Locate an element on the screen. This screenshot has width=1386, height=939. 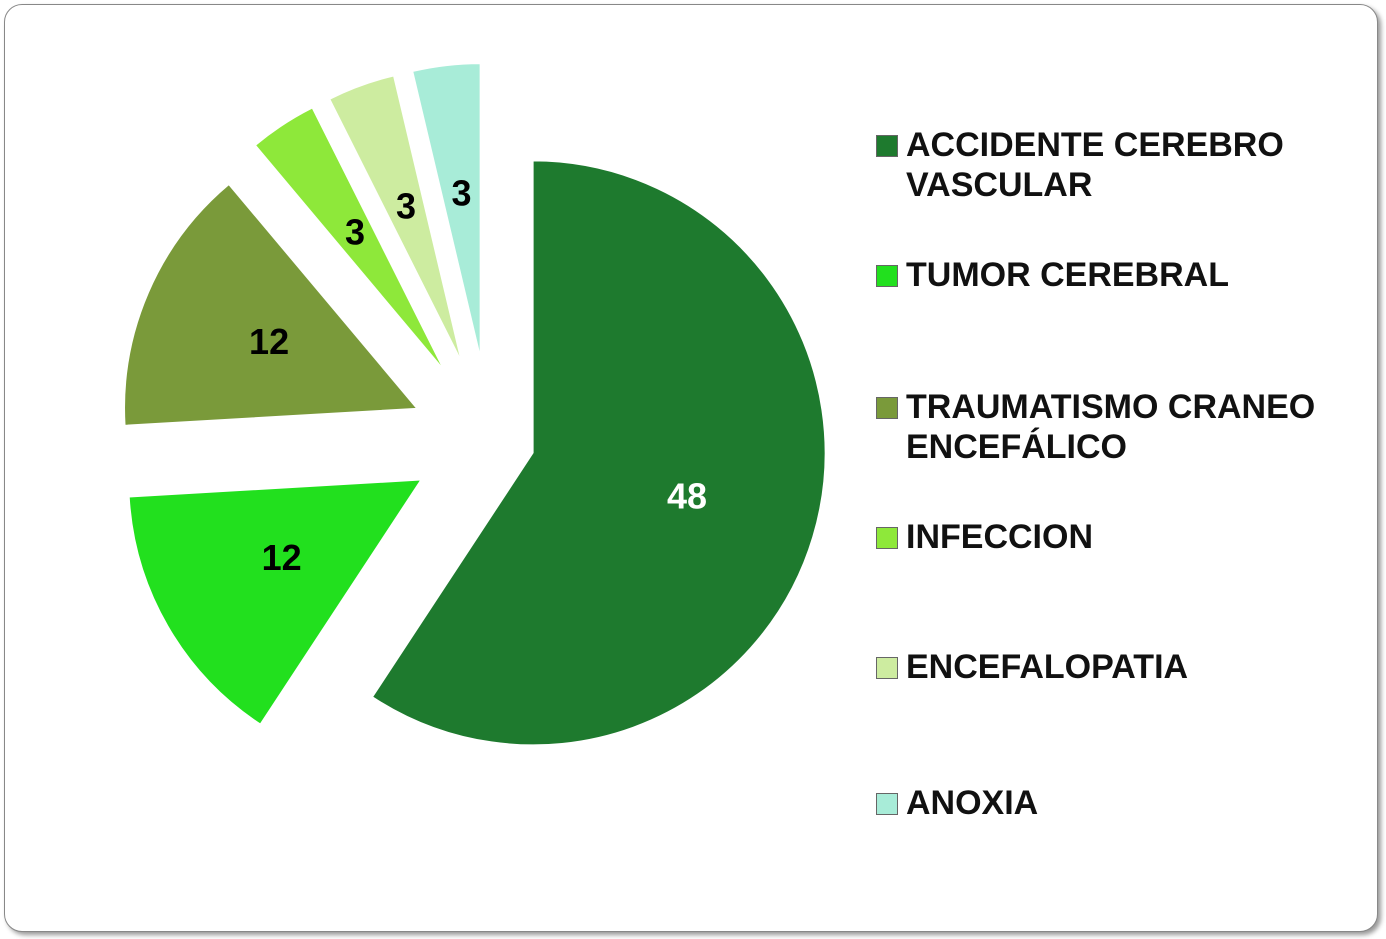
legend-label: TUMOR CEREBRAL is located at coordinates (1067, 275).